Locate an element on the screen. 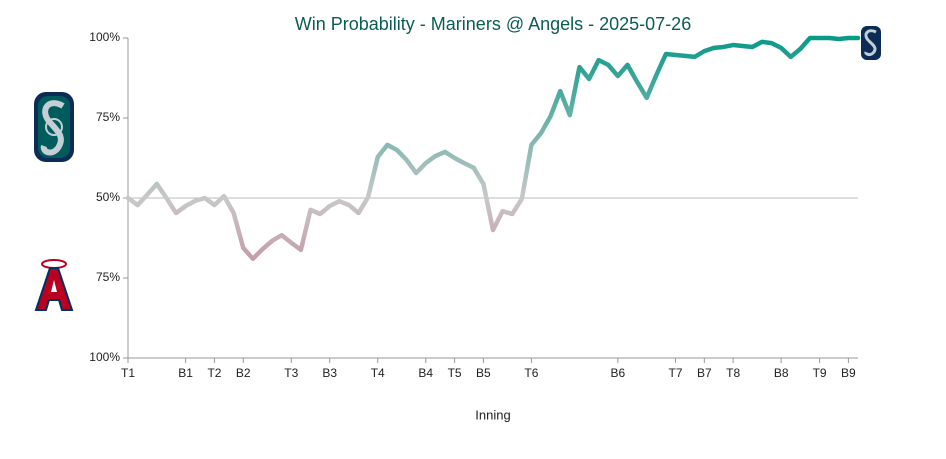 The image size is (946, 459). x-tick-label: T2 is located at coordinates (214, 373).